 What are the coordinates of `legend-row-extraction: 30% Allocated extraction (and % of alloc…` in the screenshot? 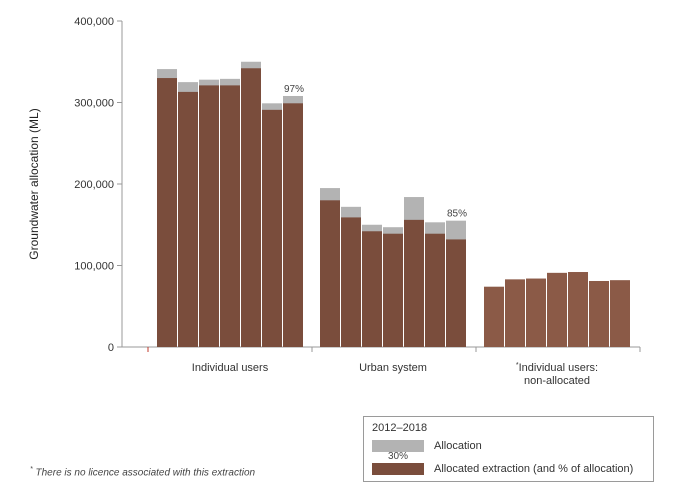 It's located at (503, 463).